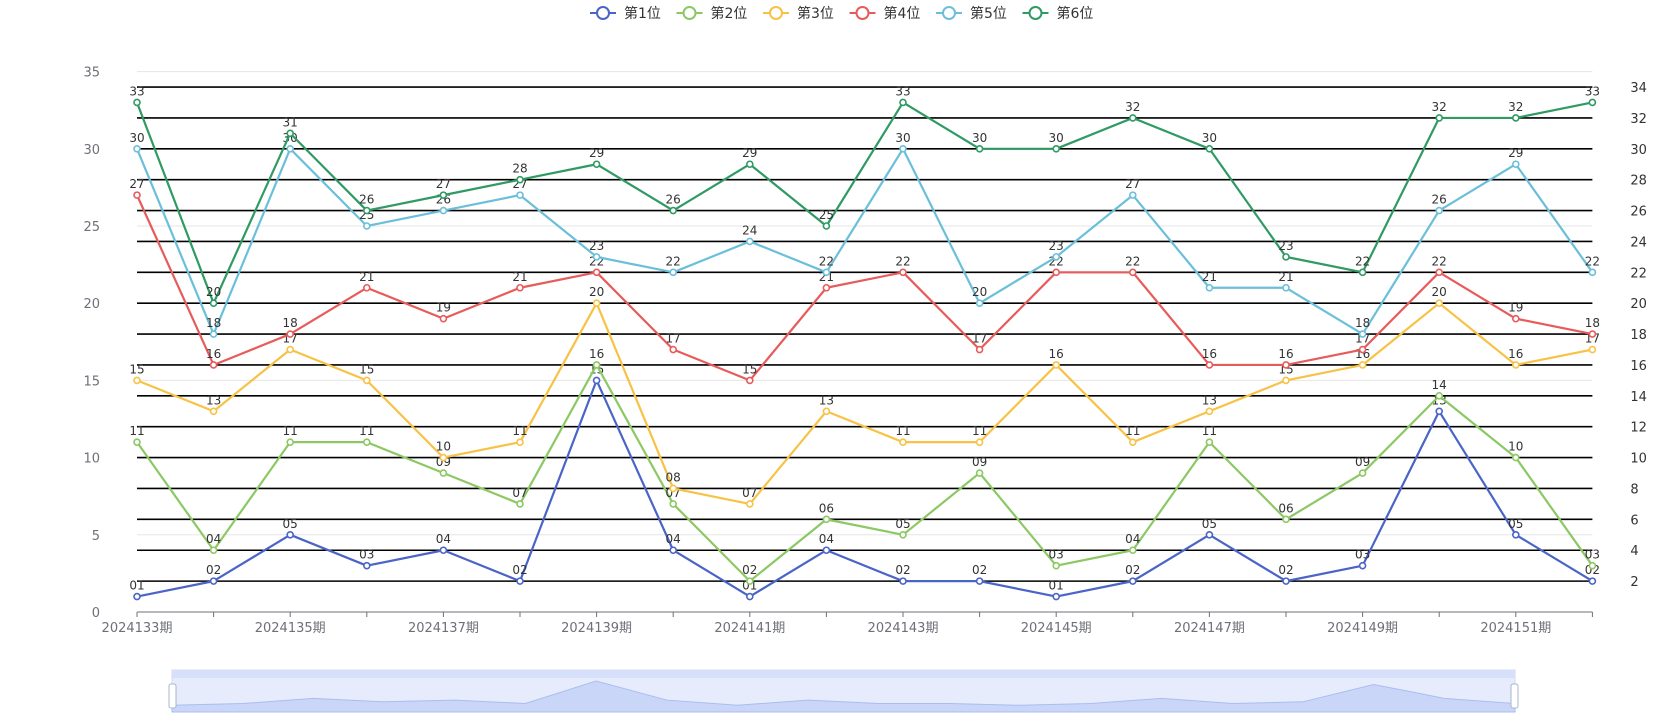  Describe the element at coordinates (1058, 13) in the screenshot. I see `legend-item-6: 第6位` at that location.